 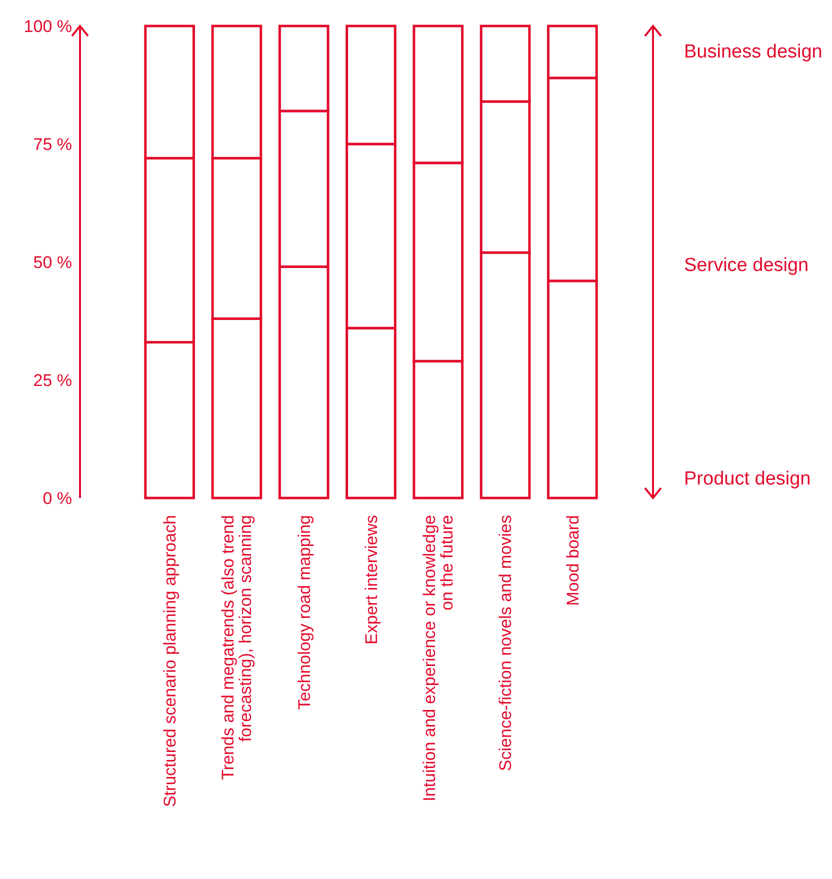 I want to click on y-tick-label: 100 %, so click(x=48, y=26).